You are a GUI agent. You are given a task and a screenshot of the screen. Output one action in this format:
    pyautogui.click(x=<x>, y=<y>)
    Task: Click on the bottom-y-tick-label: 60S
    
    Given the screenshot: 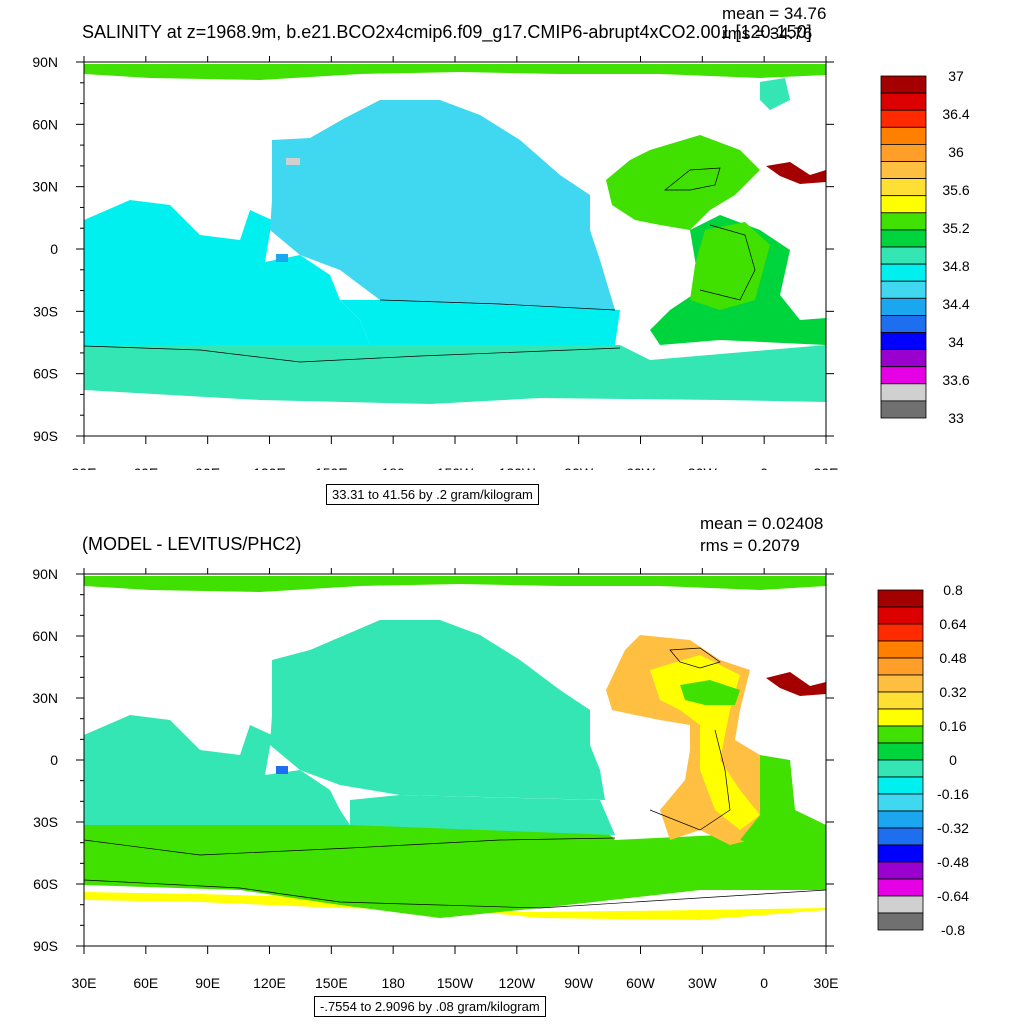 What is the action you would take?
    pyautogui.click(x=45, y=884)
    